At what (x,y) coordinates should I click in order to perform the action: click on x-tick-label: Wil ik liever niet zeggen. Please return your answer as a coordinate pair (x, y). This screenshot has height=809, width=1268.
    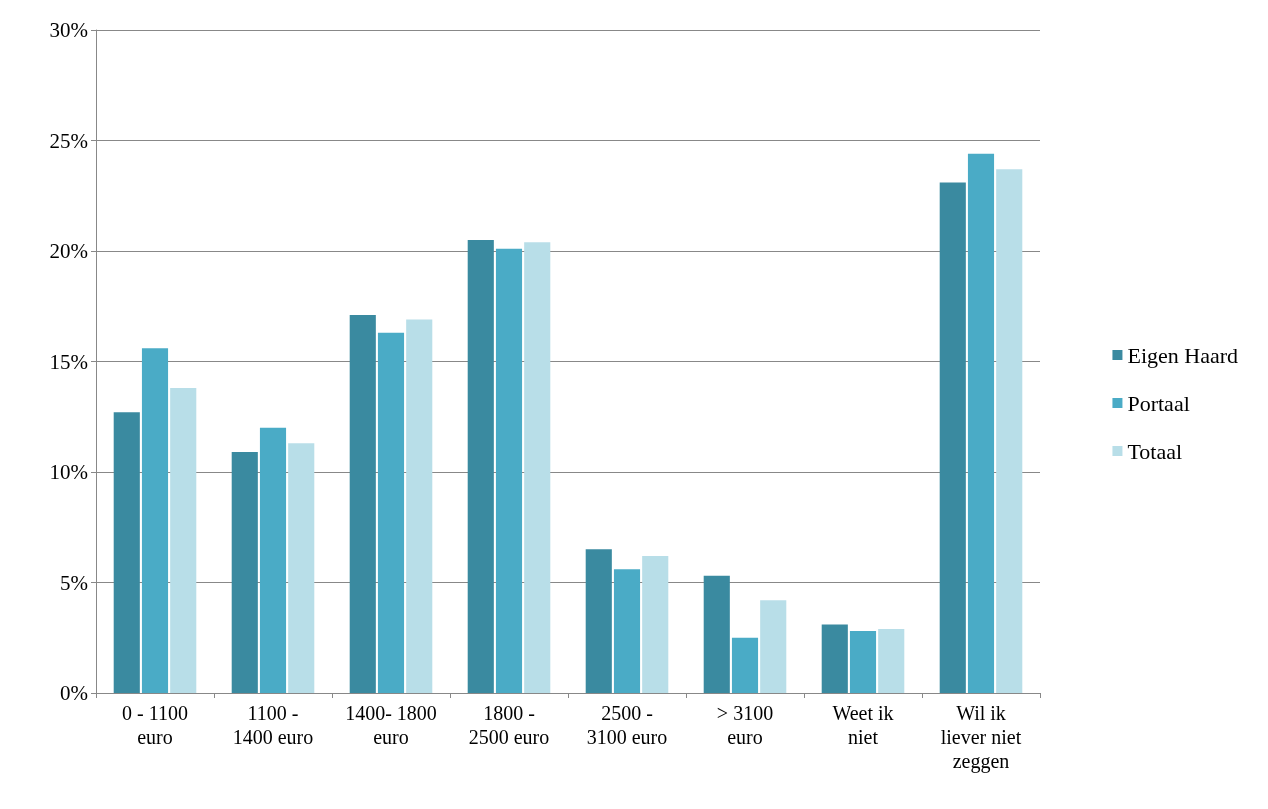
    Looking at the image, I should click on (981, 737).